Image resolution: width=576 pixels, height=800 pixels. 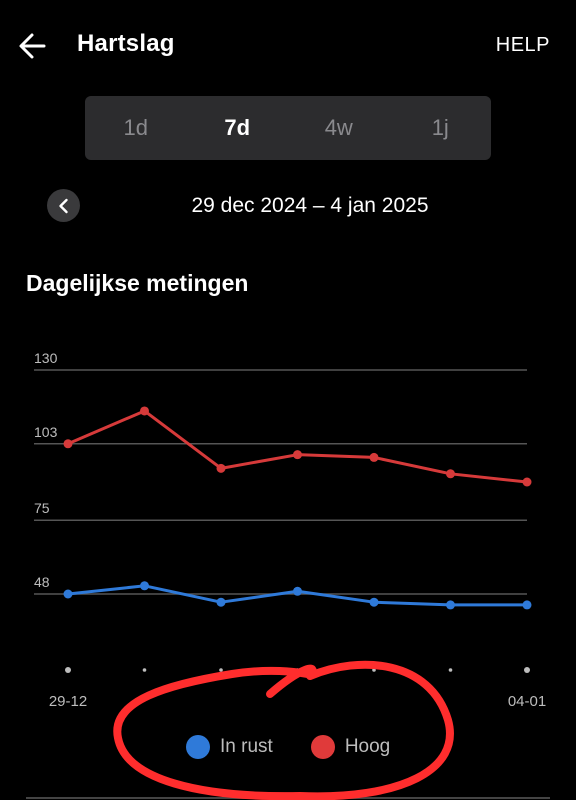 What do you see at coordinates (440, 127) in the screenshot?
I see `tab-1j: 1j` at bounding box center [440, 127].